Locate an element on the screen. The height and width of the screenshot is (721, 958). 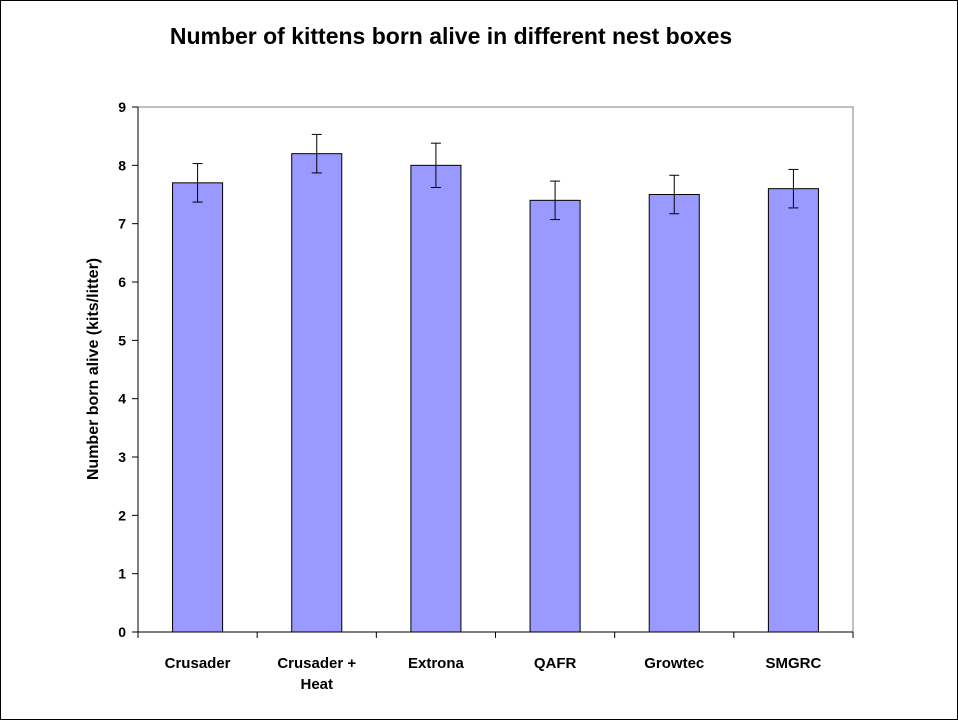
y-tick-label: 0 is located at coordinates (122, 632).